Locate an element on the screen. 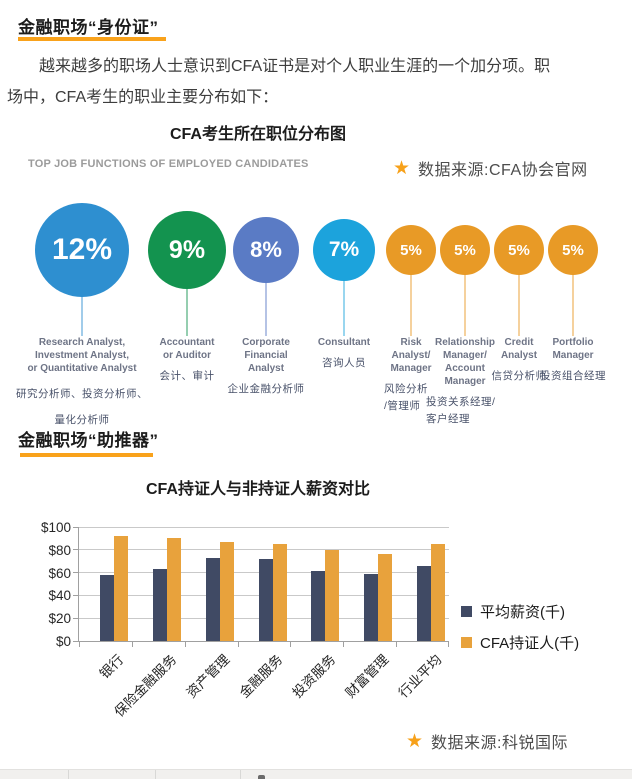 Image resolution: width=632 pixels, height=779 pixels. bubble-zone: 12% is located at coordinates (83, 265).